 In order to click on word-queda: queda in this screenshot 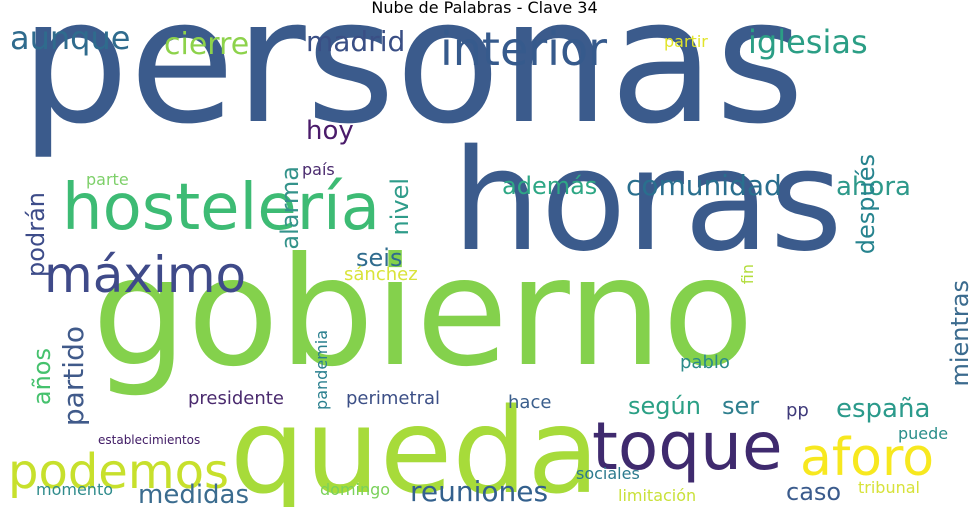, I will do `click(415, 444)`.